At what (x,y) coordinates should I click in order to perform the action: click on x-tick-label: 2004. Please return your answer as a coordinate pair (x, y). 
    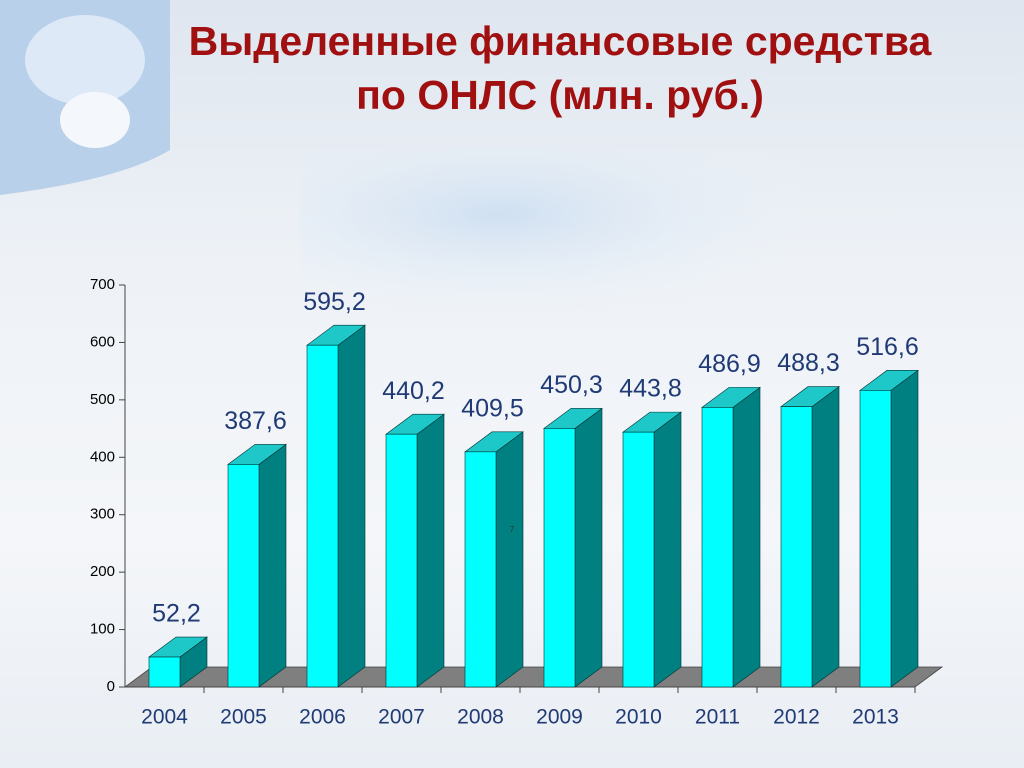
    Looking at the image, I should click on (164, 717).